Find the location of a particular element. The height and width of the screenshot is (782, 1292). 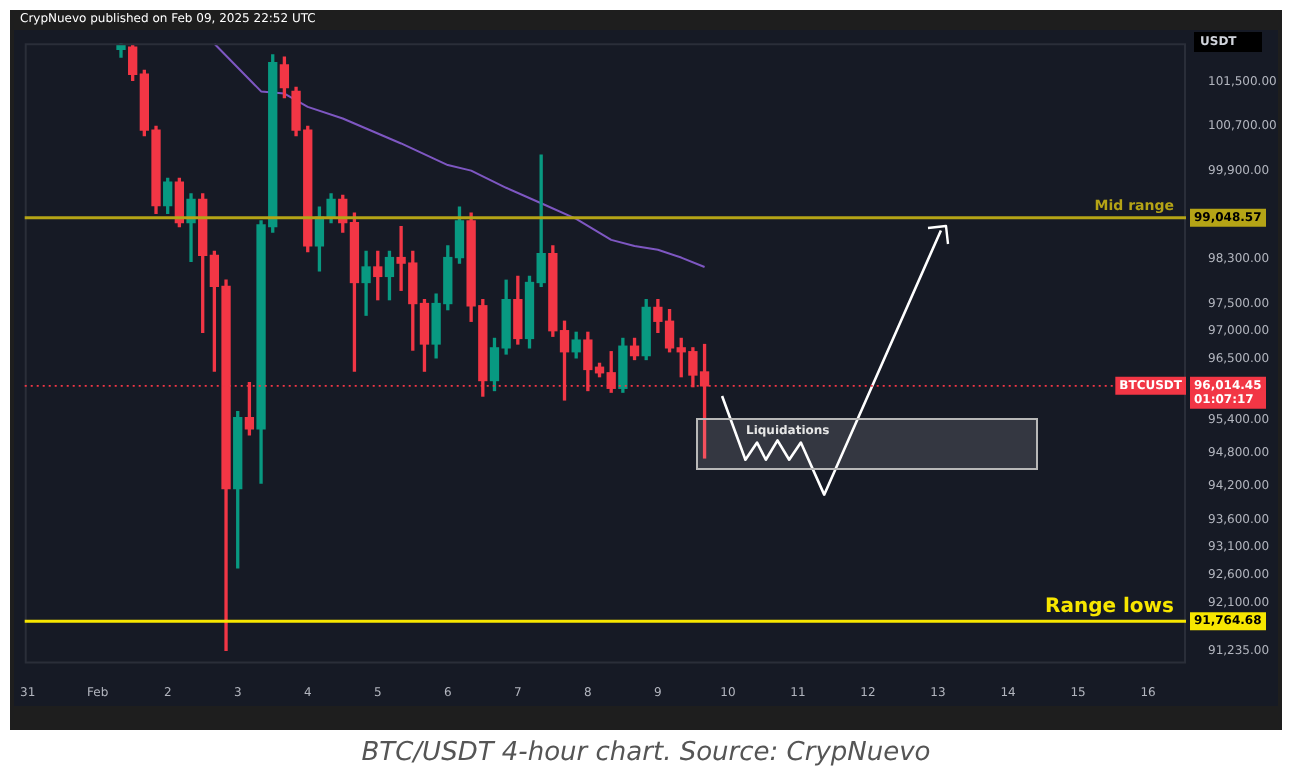

ref-line-label: Range lows is located at coordinates (1110, 607).